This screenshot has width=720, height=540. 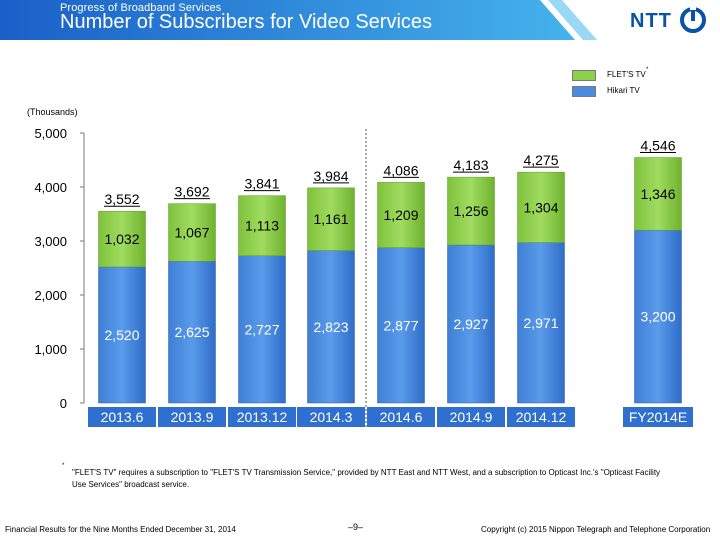 I want to click on data-label-hikari-tv: 2,727, so click(x=261, y=329).